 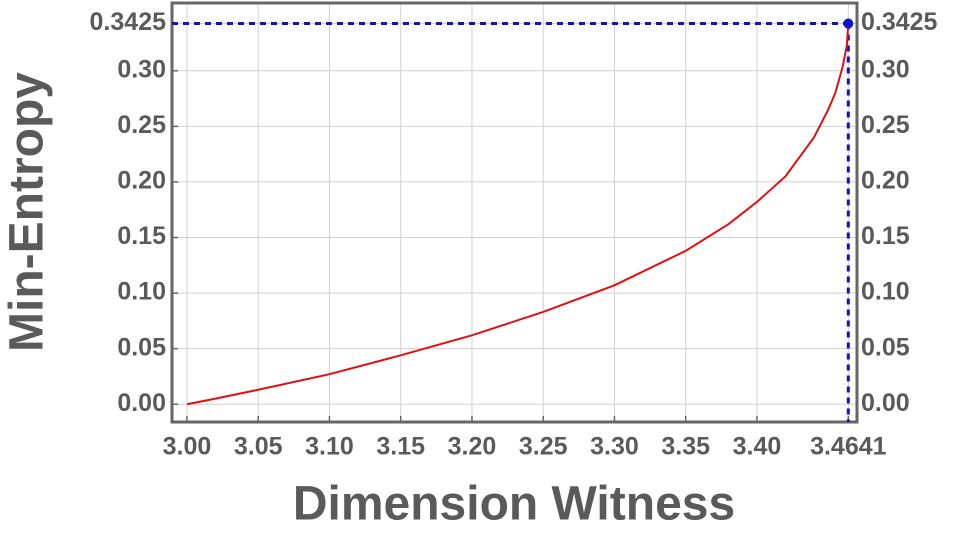 What do you see at coordinates (757, 447) in the screenshot?
I see `x-tick-label: 3.40` at bounding box center [757, 447].